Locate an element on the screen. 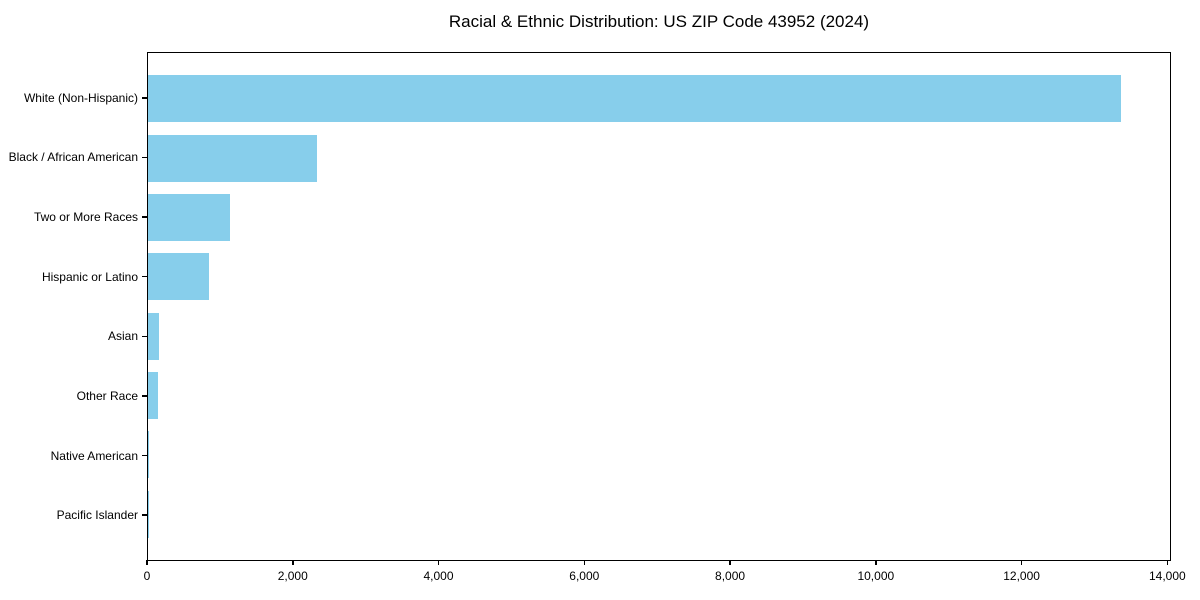  y-axis-row: Black / African American is located at coordinates (73, 158).